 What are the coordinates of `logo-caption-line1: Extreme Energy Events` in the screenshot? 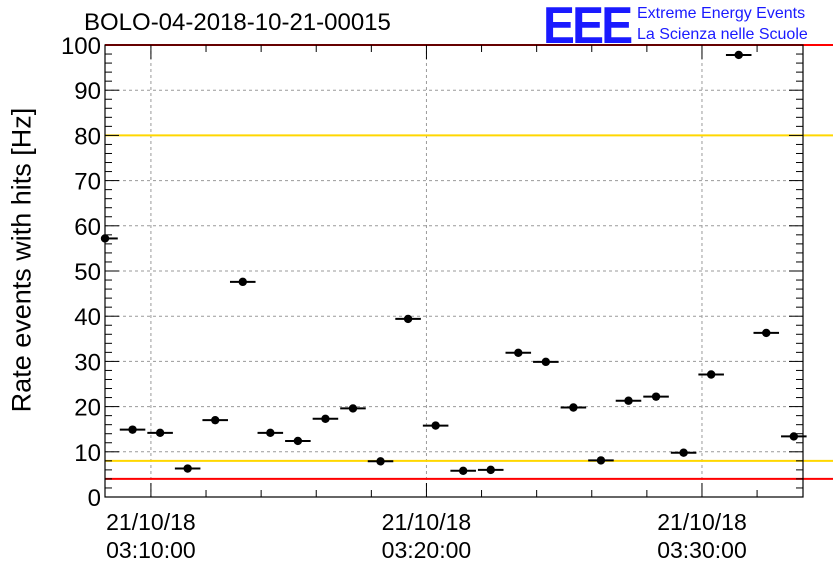 It's located at (721, 13).